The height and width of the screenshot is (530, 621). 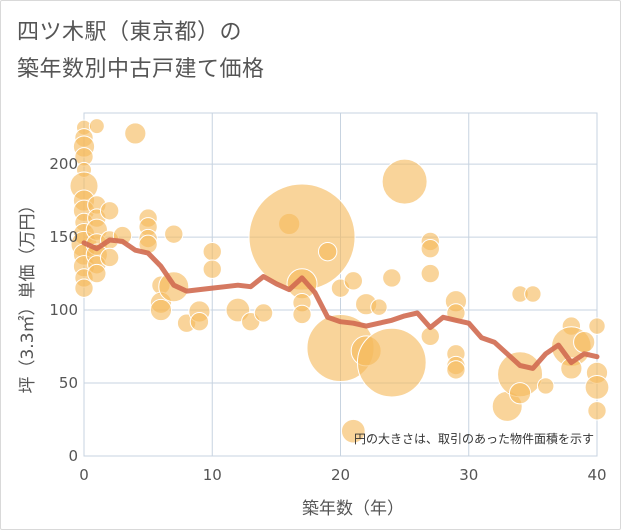 What do you see at coordinates (212, 475) in the screenshot?
I see `x-tick-label: 10` at bounding box center [212, 475].